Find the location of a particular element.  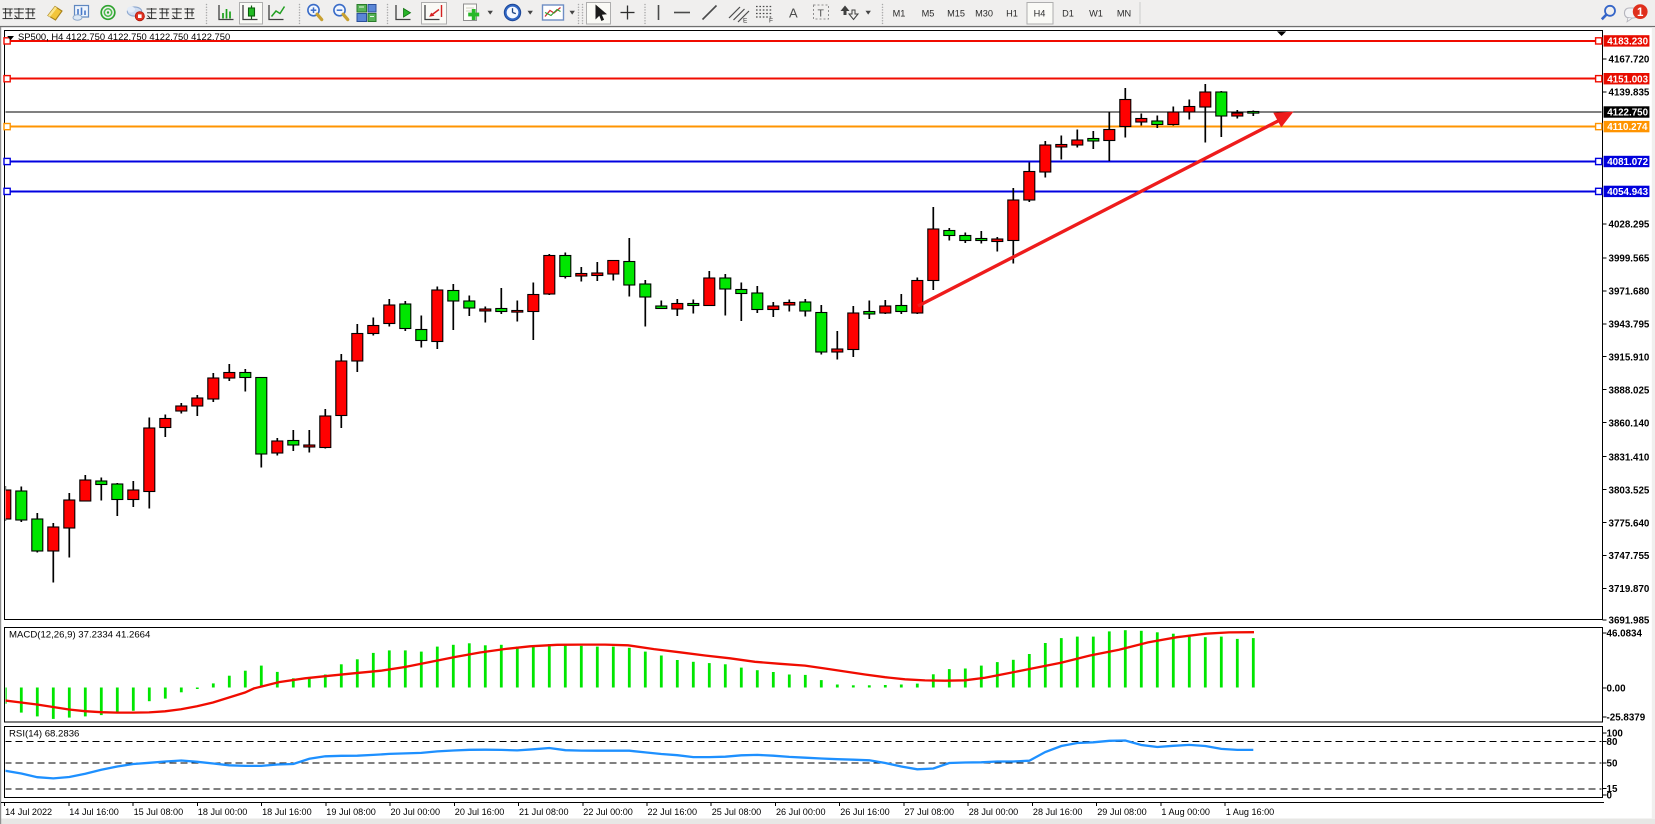

svg-text: 4139.835 is located at coordinates (1629, 93).